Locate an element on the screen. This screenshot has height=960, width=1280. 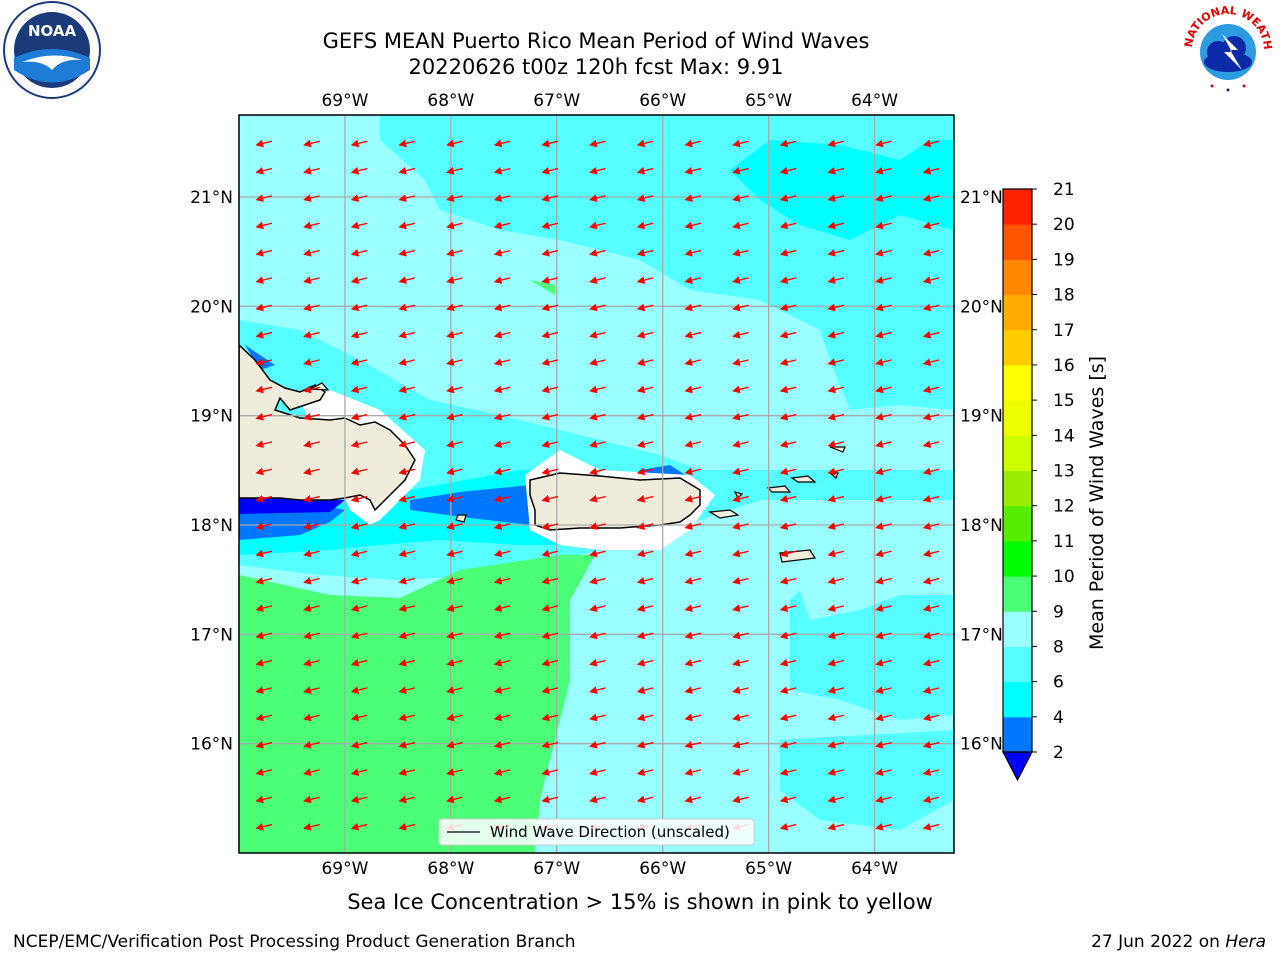
lon-tick-label-bottom: 69°W is located at coordinates (344, 869).